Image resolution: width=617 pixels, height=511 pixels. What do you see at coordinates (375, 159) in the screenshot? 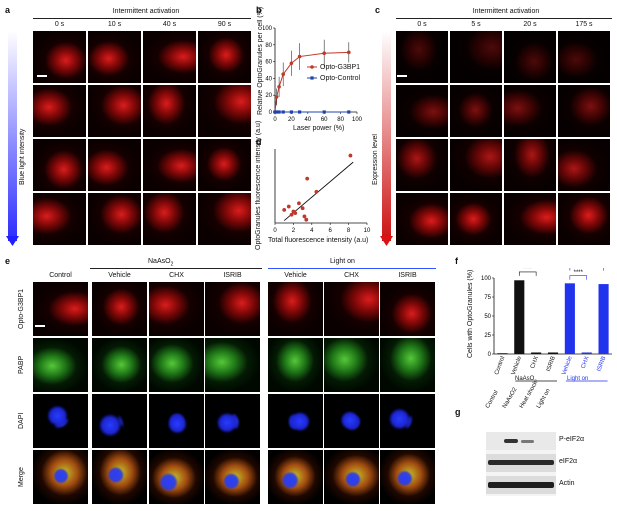
I see `panel-c-ylabel: Expression level` at bounding box center [375, 159].